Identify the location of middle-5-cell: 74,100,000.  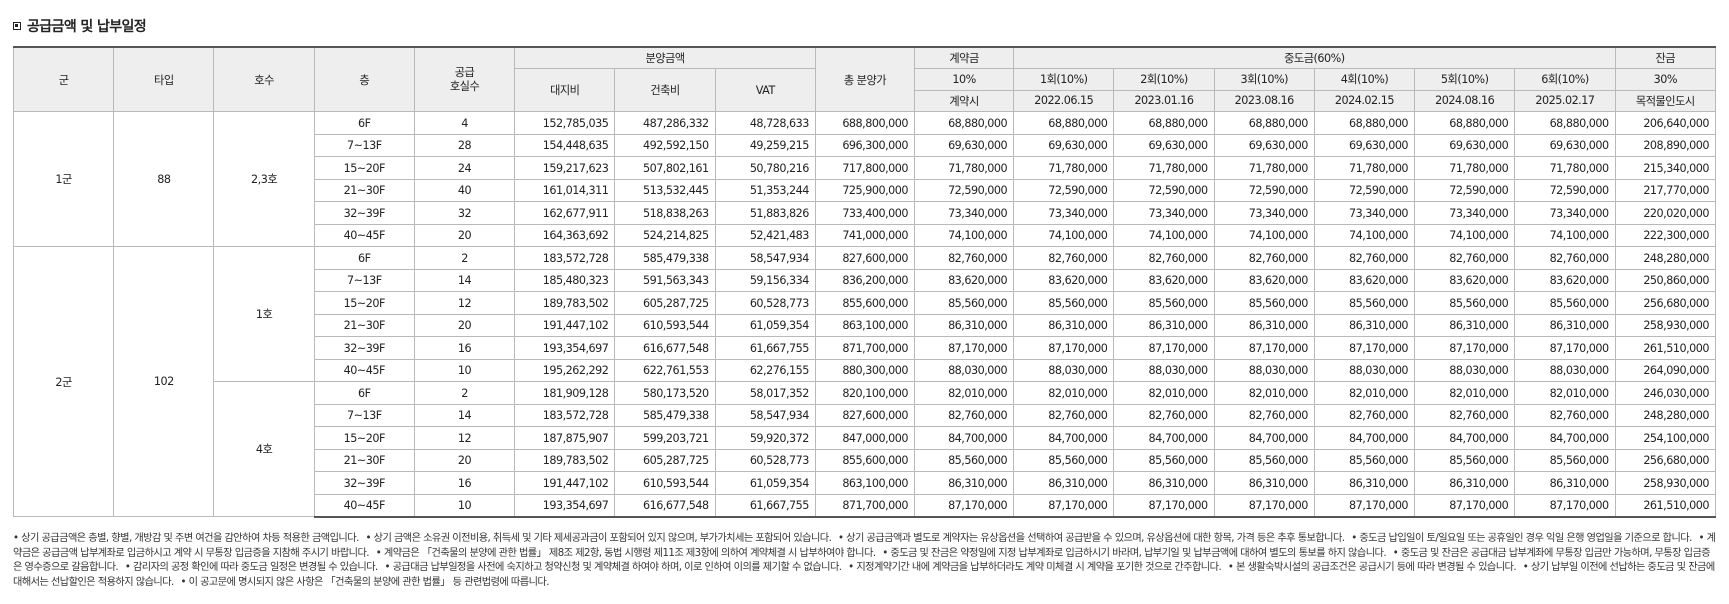
(1465, 235).